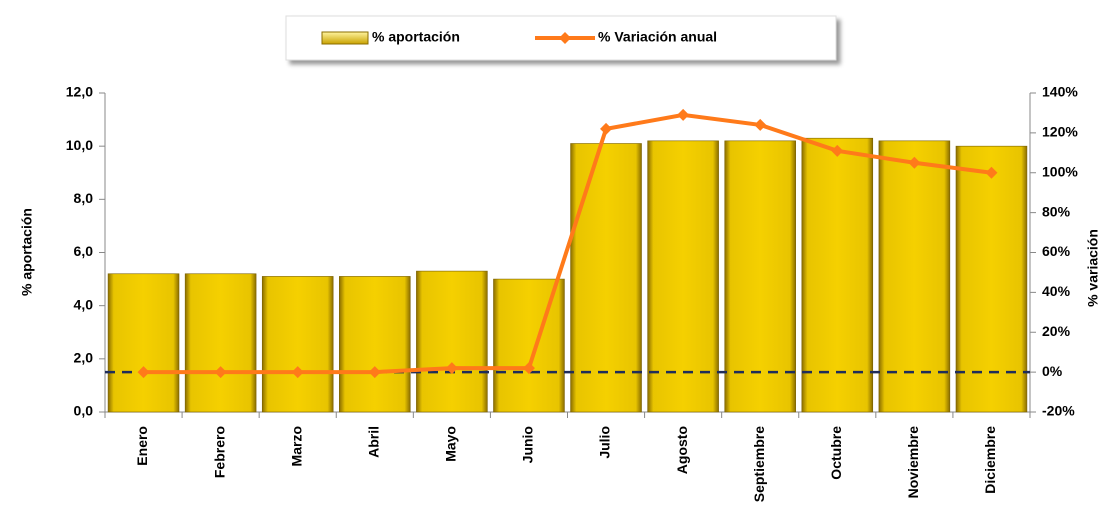  I want to click on y2-axis-title: % variación, so click(1093, 268).